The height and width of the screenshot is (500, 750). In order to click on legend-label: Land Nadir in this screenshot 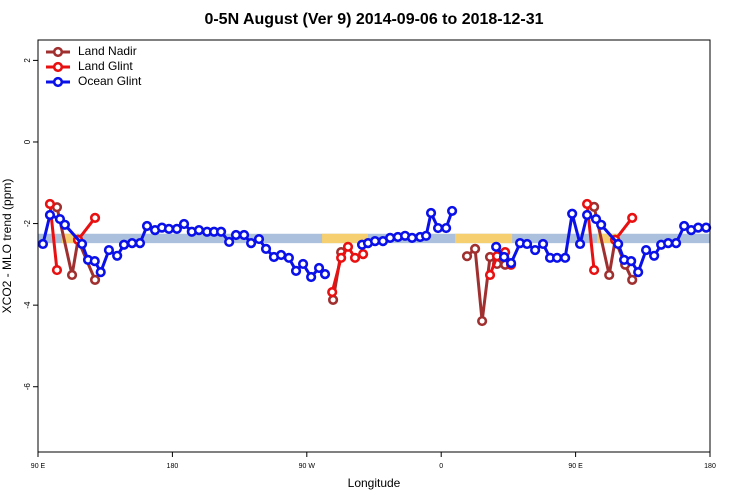, I will do `click(107, 51)`.